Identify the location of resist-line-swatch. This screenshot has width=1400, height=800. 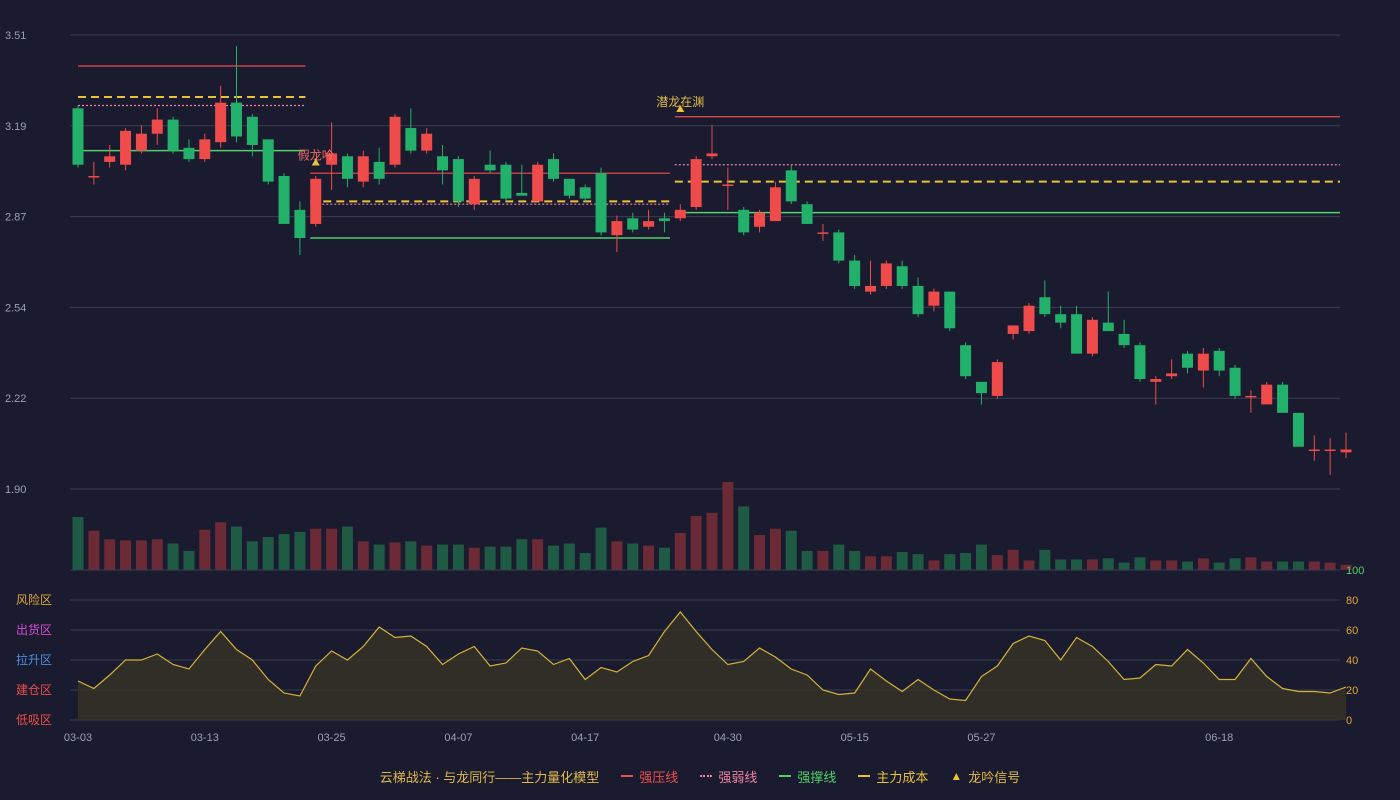
(627, 776).